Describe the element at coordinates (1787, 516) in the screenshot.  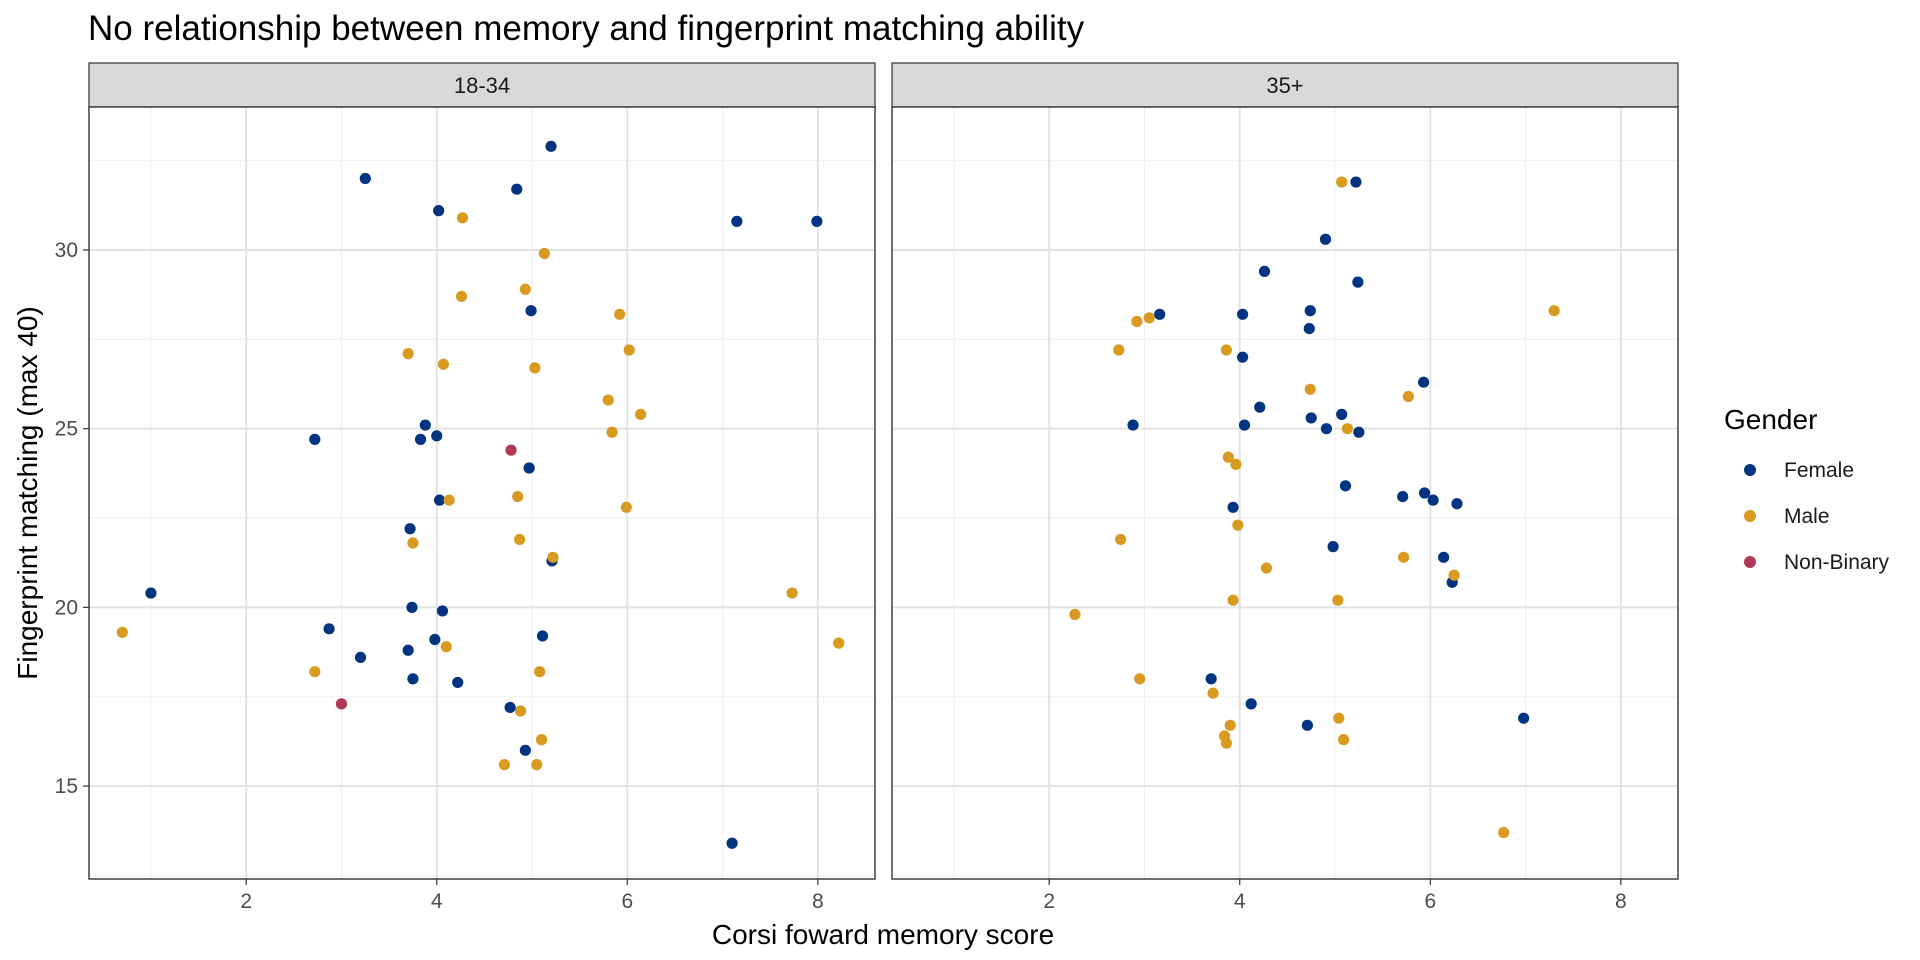
I see `legend-item: Male` at that location.